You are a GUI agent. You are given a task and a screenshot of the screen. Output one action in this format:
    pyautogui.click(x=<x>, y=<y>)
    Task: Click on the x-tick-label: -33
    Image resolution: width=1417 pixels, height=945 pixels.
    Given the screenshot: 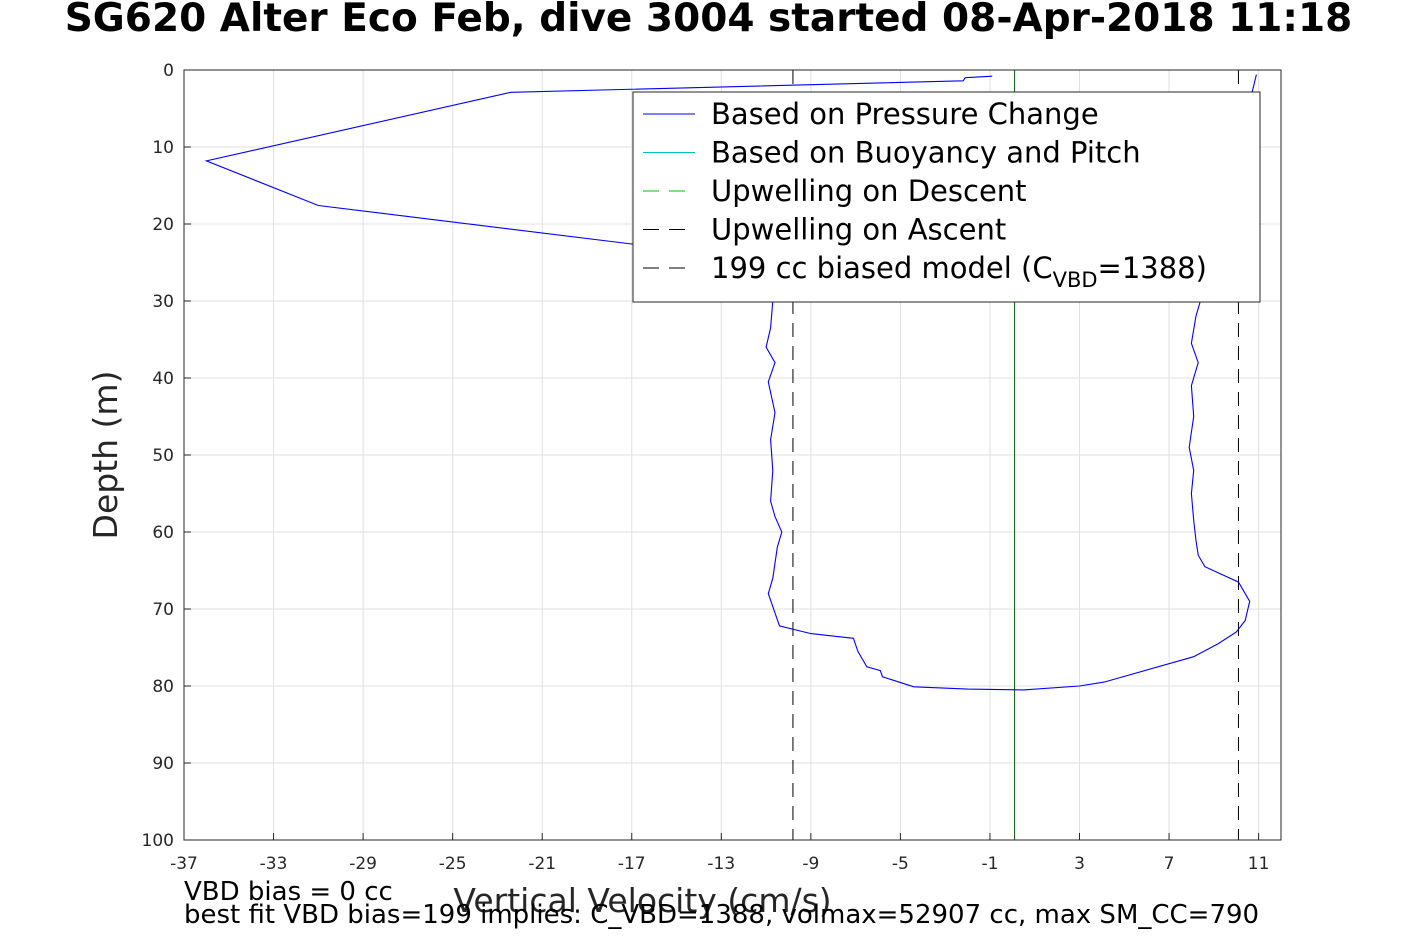 What is the action you would take?
    pyautogui.click(x=274, y=864)
    